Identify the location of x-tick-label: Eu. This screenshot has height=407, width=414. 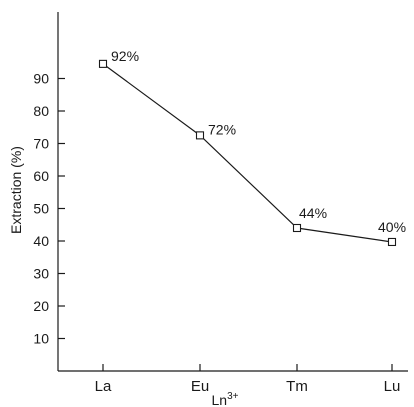
(200, 386).